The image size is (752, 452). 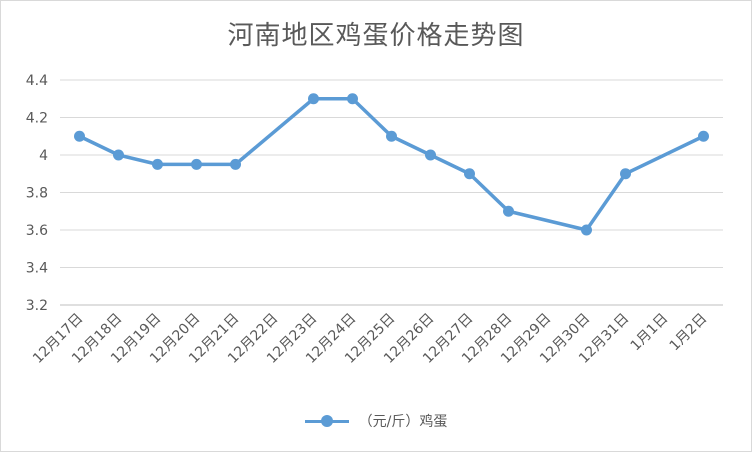 I want to click on y-tick-label: 4, so click(x=43, y=156).